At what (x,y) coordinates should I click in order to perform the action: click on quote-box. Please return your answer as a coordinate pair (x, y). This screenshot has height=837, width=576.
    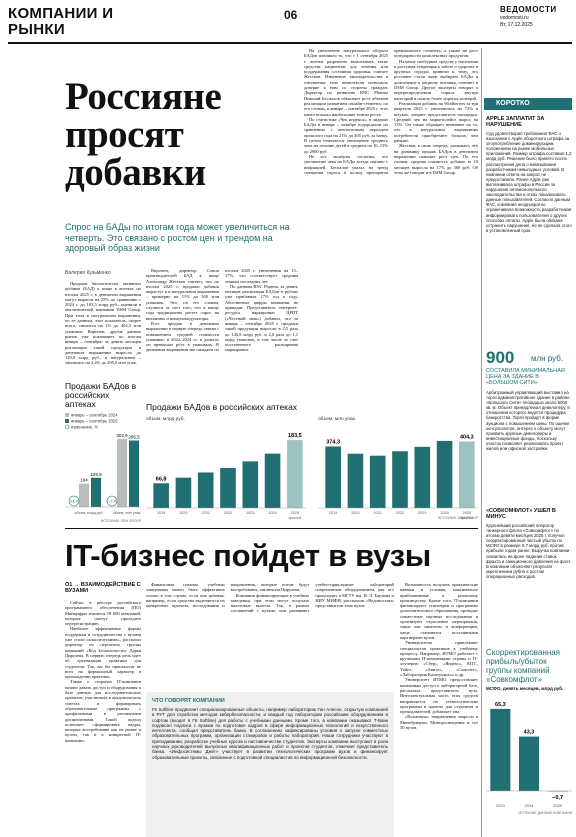
    Looking at the image, I should click on (270, 764).